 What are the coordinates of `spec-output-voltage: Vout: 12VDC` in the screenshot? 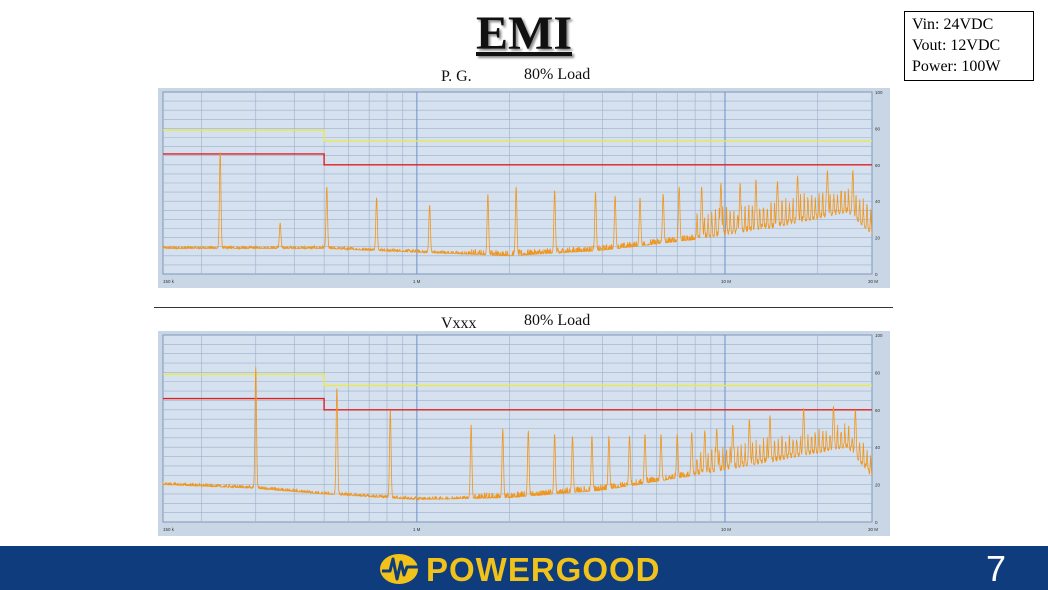 It's located at (956, 45).